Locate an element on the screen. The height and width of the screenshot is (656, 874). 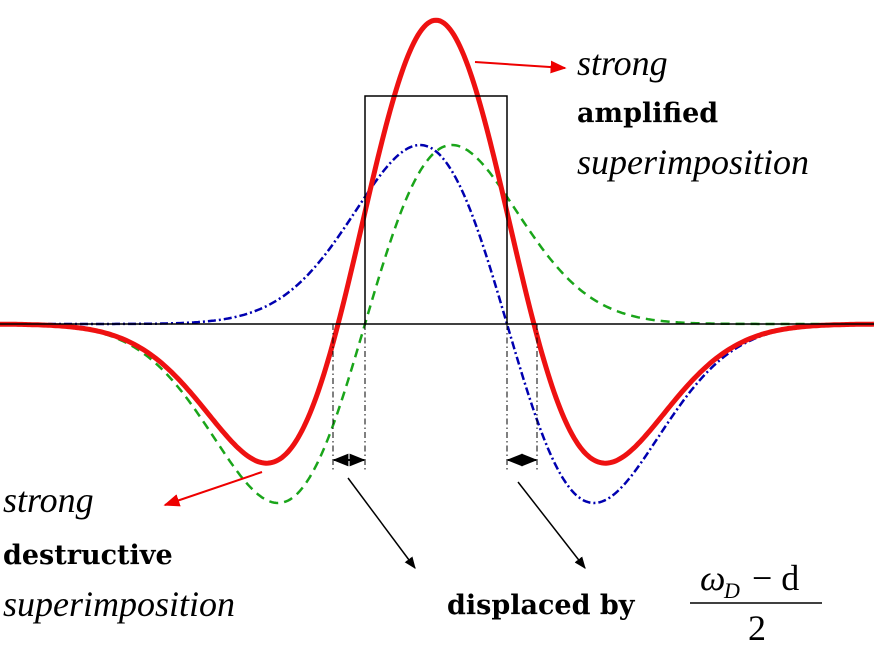
formula-denominator: 2 is located at coordinates (757, 628).